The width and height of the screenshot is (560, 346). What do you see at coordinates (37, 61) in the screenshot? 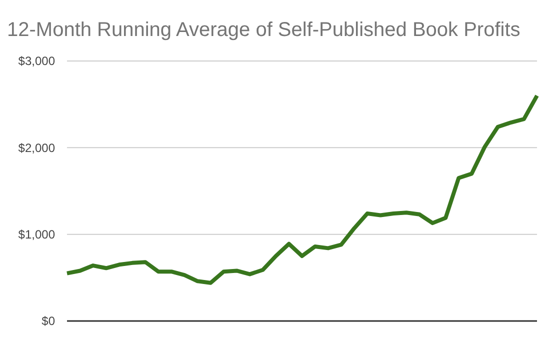
I see `y-tick-label: $3,000` at bounding box center [37, 61].